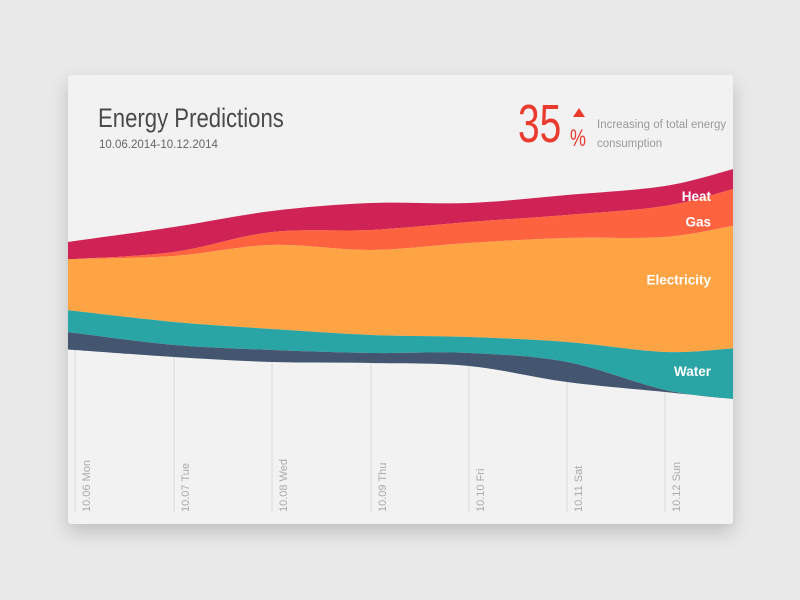 This screenshot has height=600, width=800. What do you see at coordinates (186, 487) in the screenshot?
I see `x-tick-label: 10.07 Tue` at bounding box center [186, 487].